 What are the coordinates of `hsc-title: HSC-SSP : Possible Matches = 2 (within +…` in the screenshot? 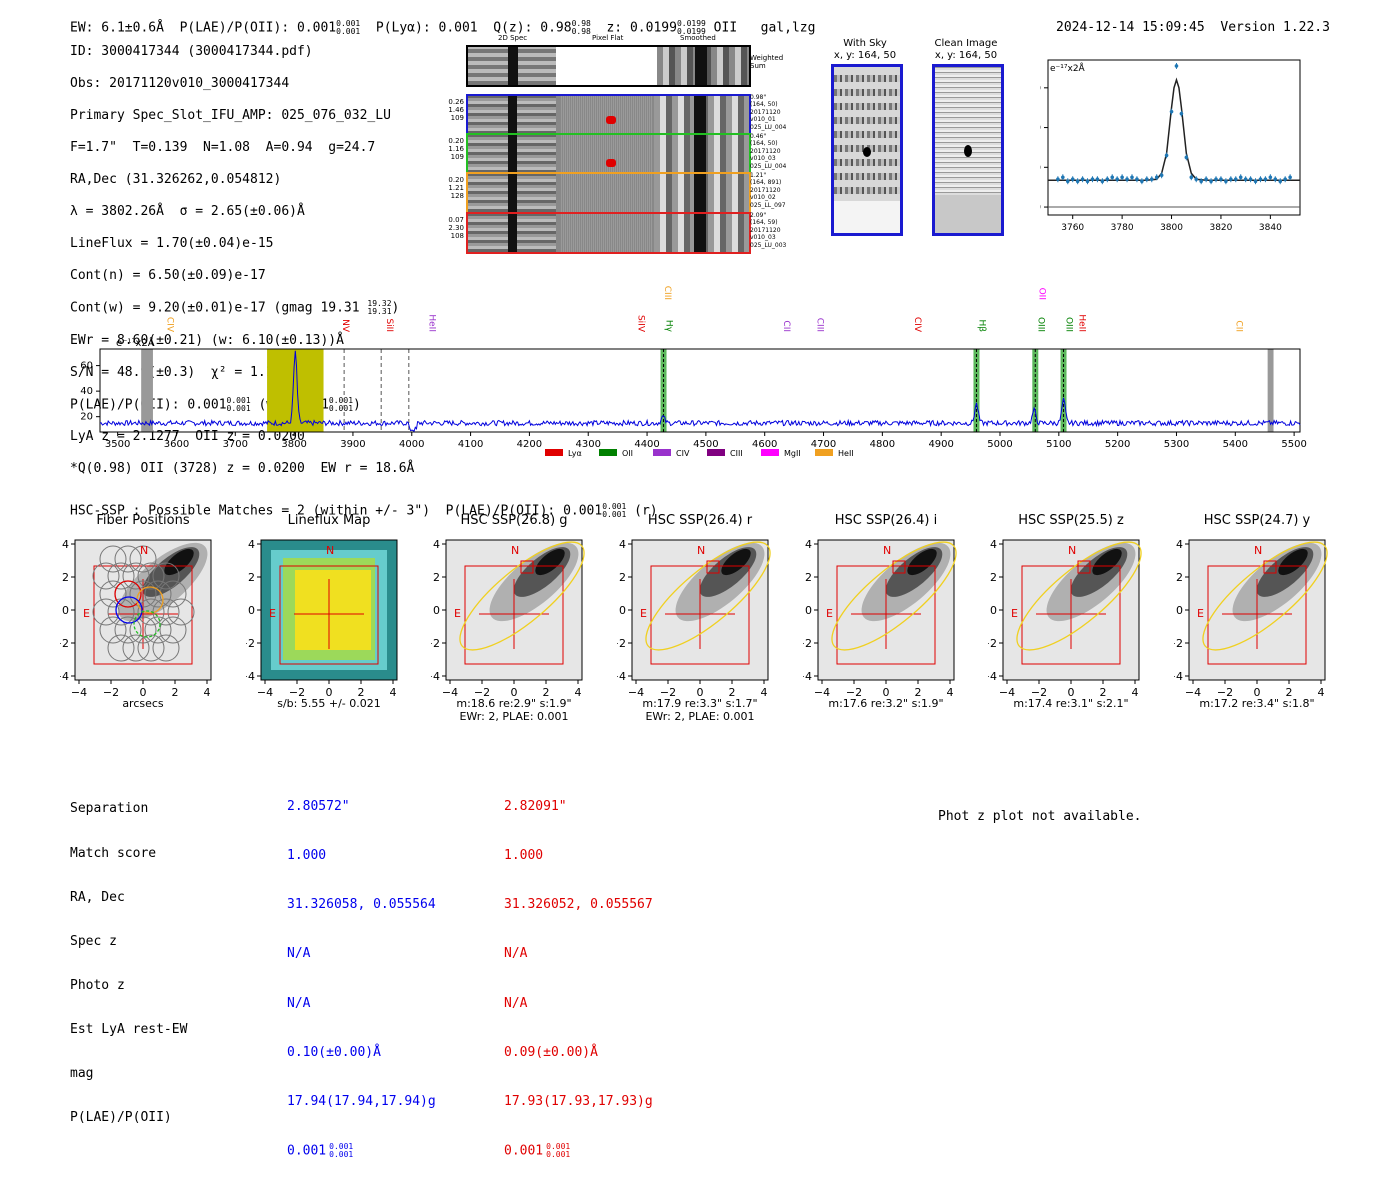 It's located at (364, 510).